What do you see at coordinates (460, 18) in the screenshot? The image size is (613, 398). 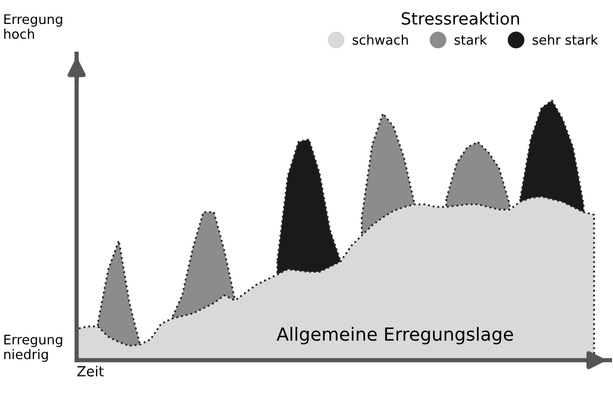 I see `legend-title: Stressreaktion` at bounding box center [460, 18].